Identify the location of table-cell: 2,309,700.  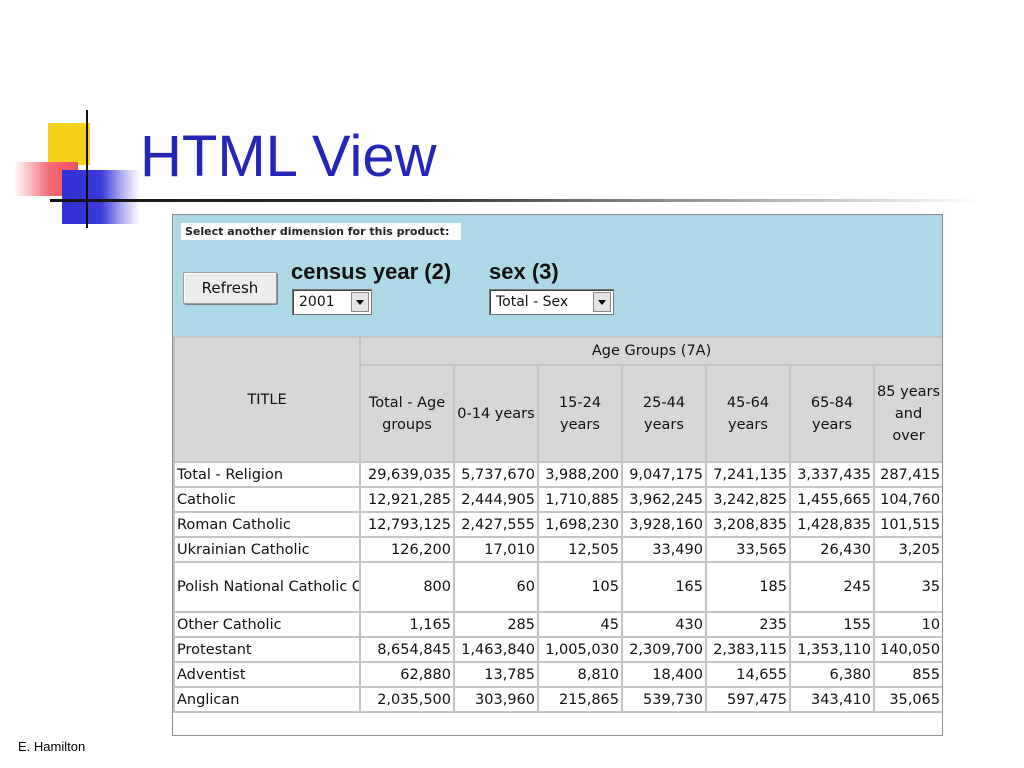
(664, 649).